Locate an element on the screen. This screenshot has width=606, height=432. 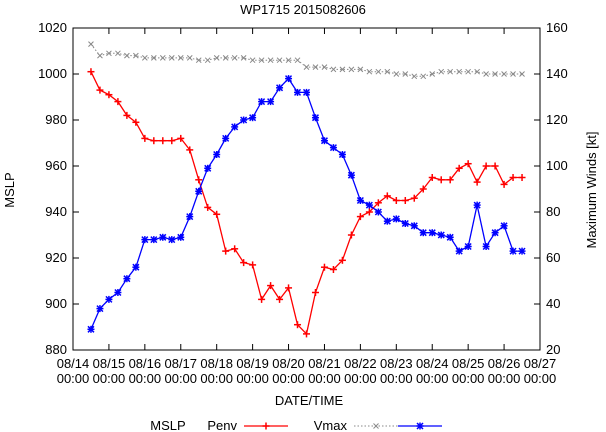
legend-marker is located at coordinates (266, 426).